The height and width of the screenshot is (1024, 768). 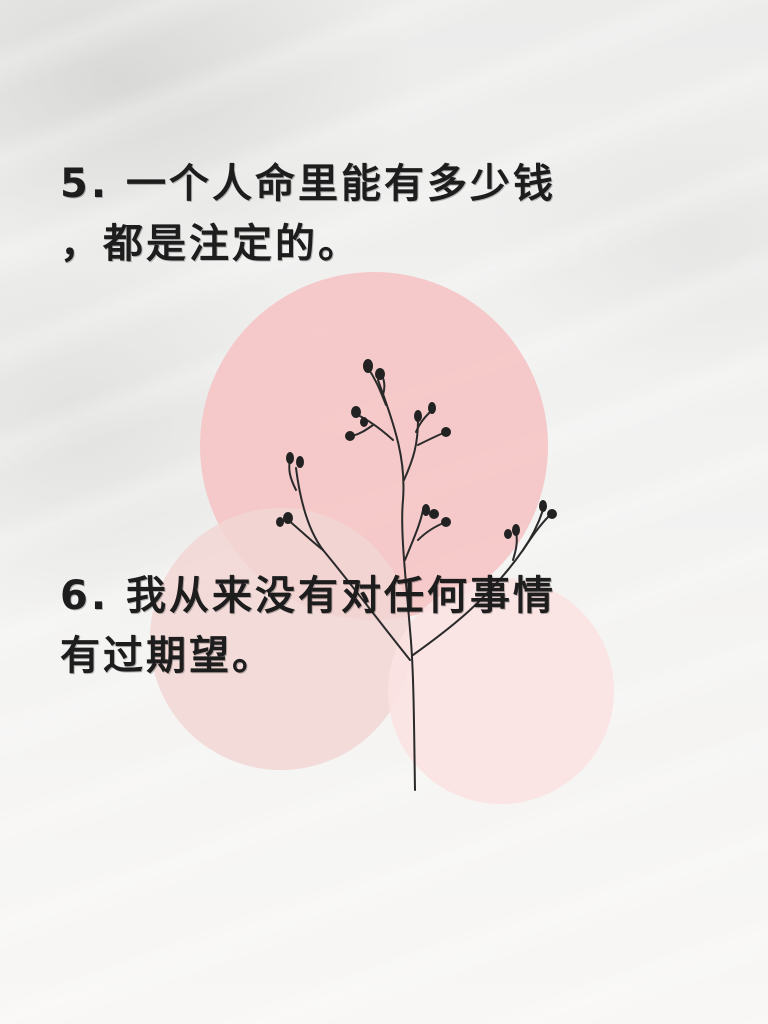 What do you see at coordinates (370, 214) in the screenshot?
I see `quote-5: 5. 一个人命里能有多少钱 ，都是注定的。` at bounding box center [370, 214].